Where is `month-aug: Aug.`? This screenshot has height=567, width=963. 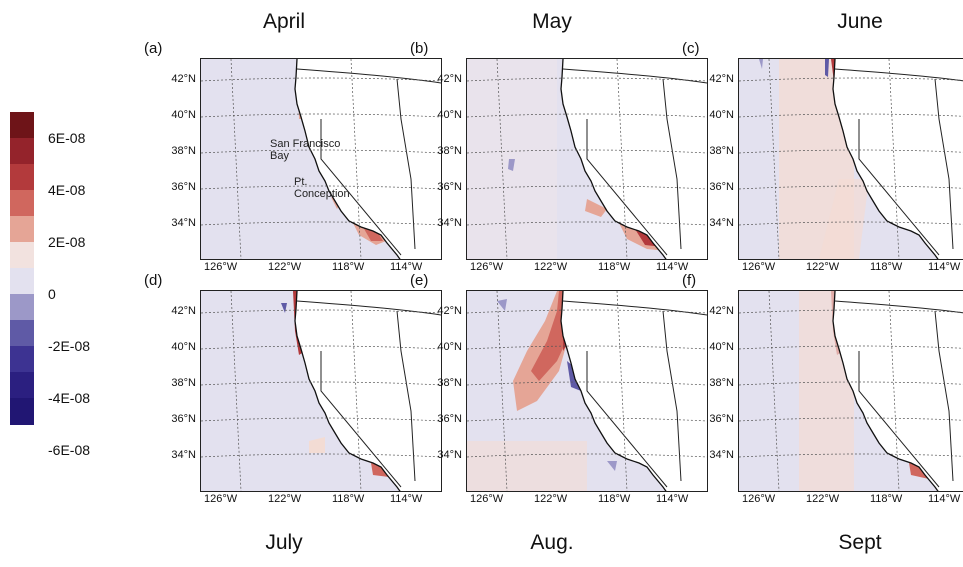 month-aug: Aug. is located at coordinates (552, 542).